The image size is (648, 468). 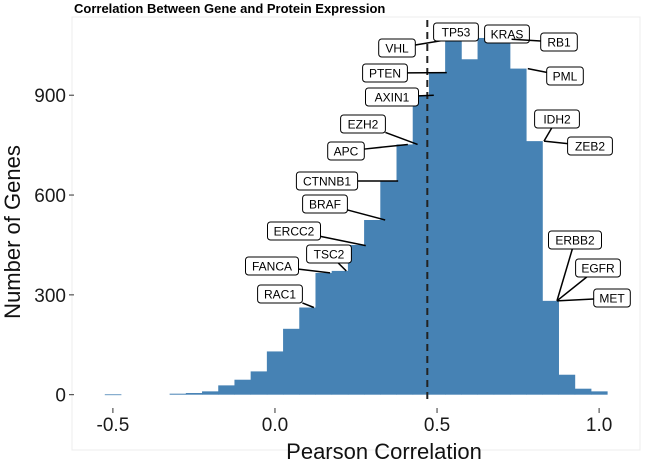 What do you see at coordinates (354, 422) in the screenshot?
I see `x-axis: -0.5 0.0 0.5 1.0` at bounding box center [354, 422].